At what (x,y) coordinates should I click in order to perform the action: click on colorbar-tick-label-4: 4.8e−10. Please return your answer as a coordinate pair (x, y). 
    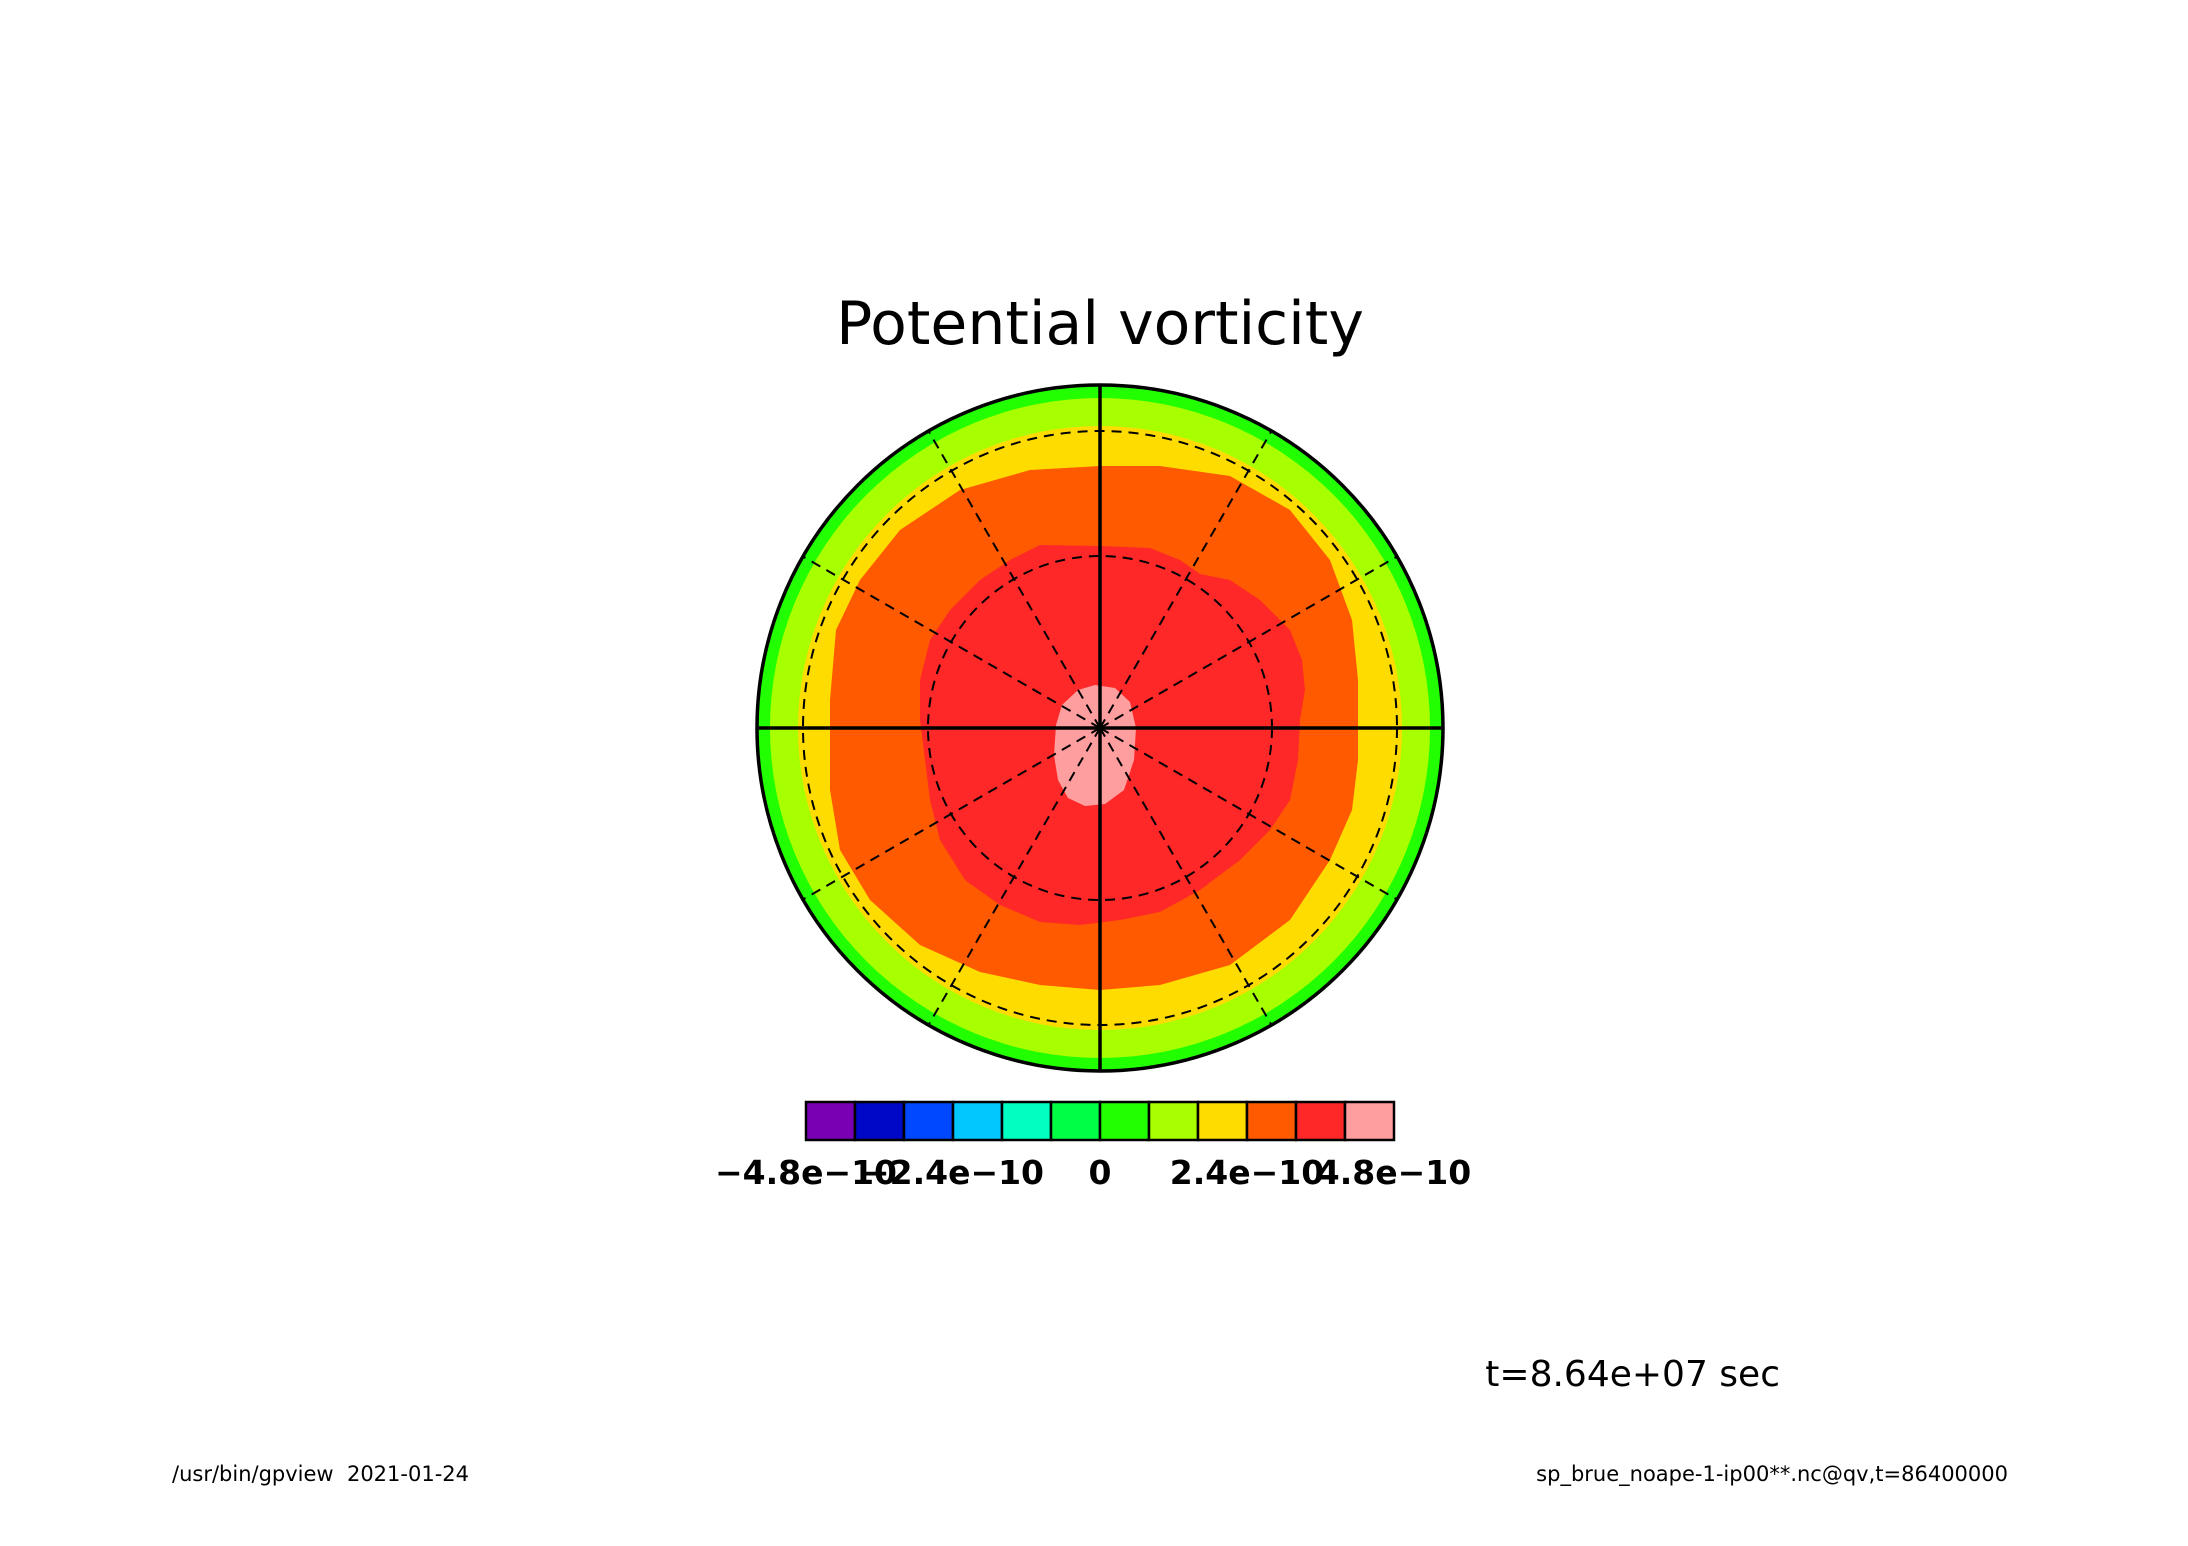
    Looking at the image, I should click on (1394, 1172).